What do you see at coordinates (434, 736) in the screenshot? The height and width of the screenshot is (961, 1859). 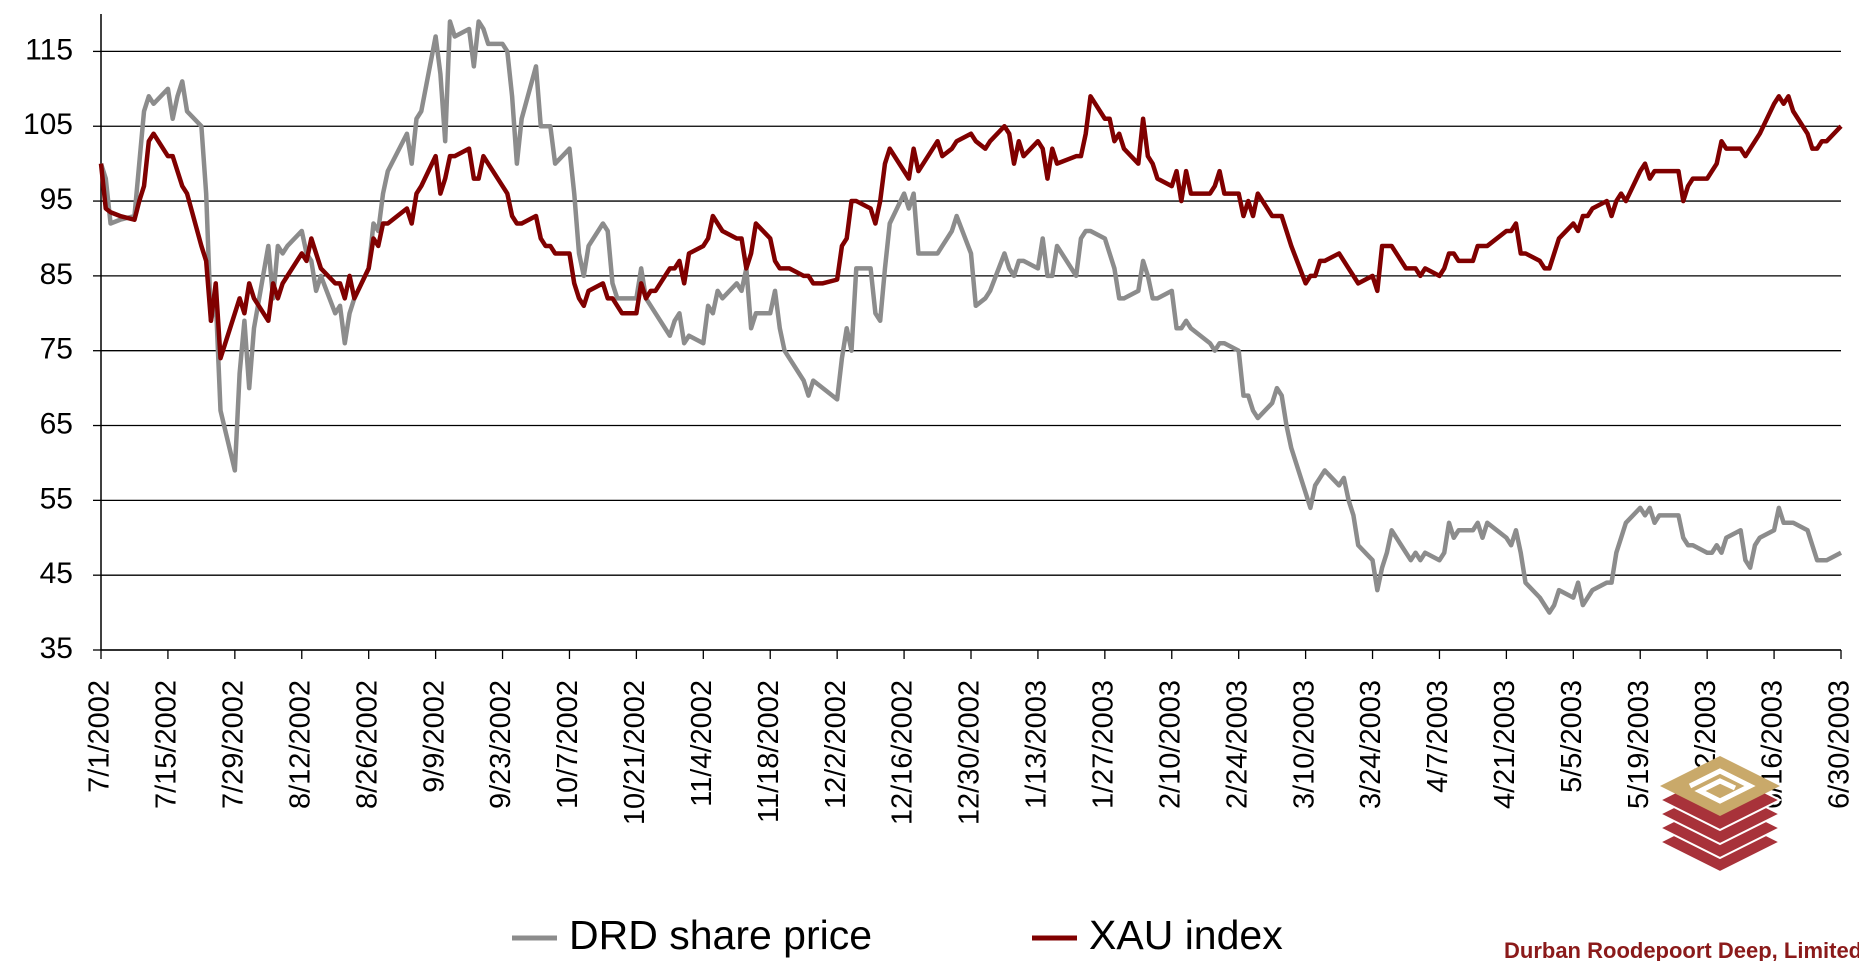 I see `x-tick-label: 9/9/2002` at bounding box center [434, 736].